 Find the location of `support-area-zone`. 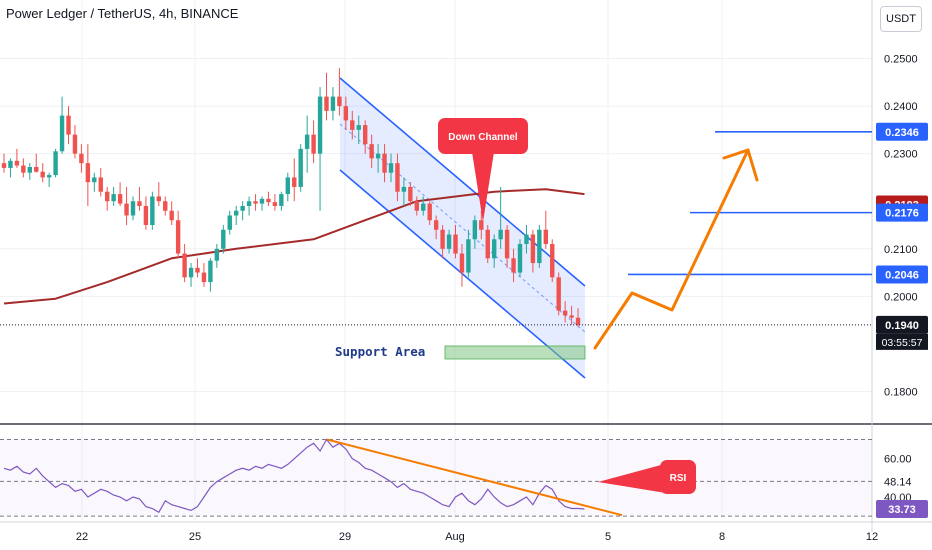

support-area-zone is located at coordinates (515, 352).